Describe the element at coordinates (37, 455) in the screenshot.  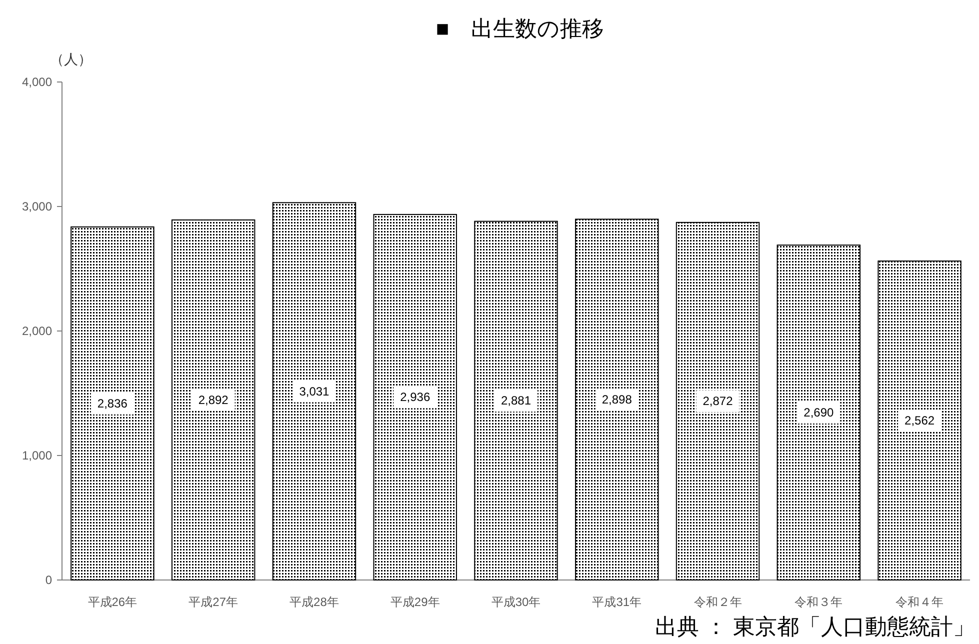
I see `y-tick-label: 1,000` at that location.